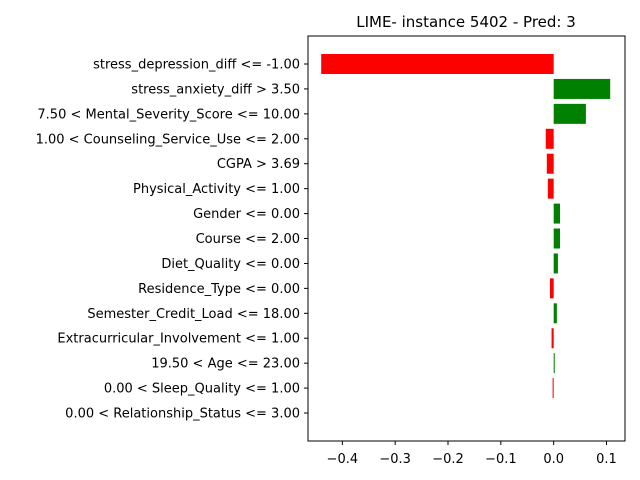 The image size is (640, 480). Describe the element at coordinates (395, 459) in the screenshot. I see `x-tick-label-1: −0.3` at that location.